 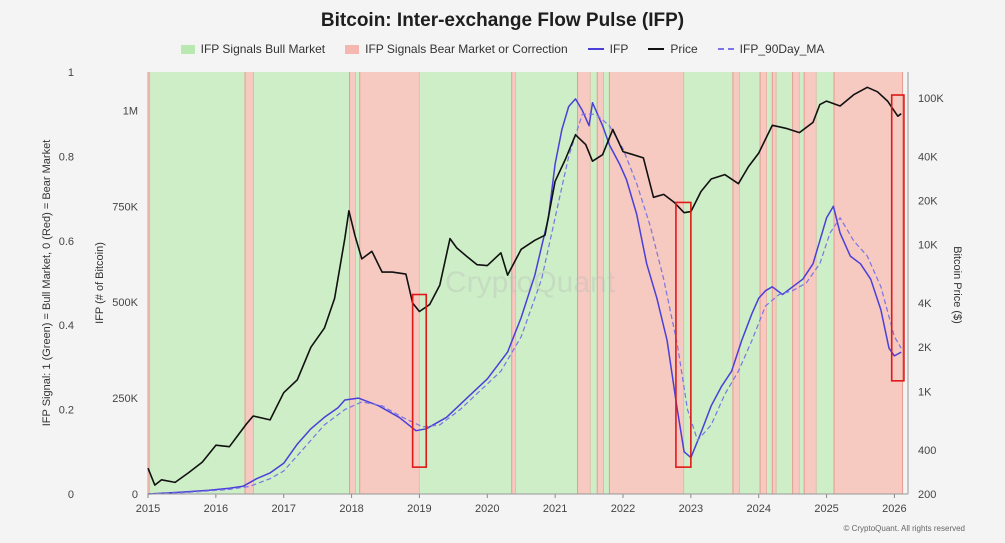 I want to click on y-price-tick-label: 100K, so click(x=931, y=99).